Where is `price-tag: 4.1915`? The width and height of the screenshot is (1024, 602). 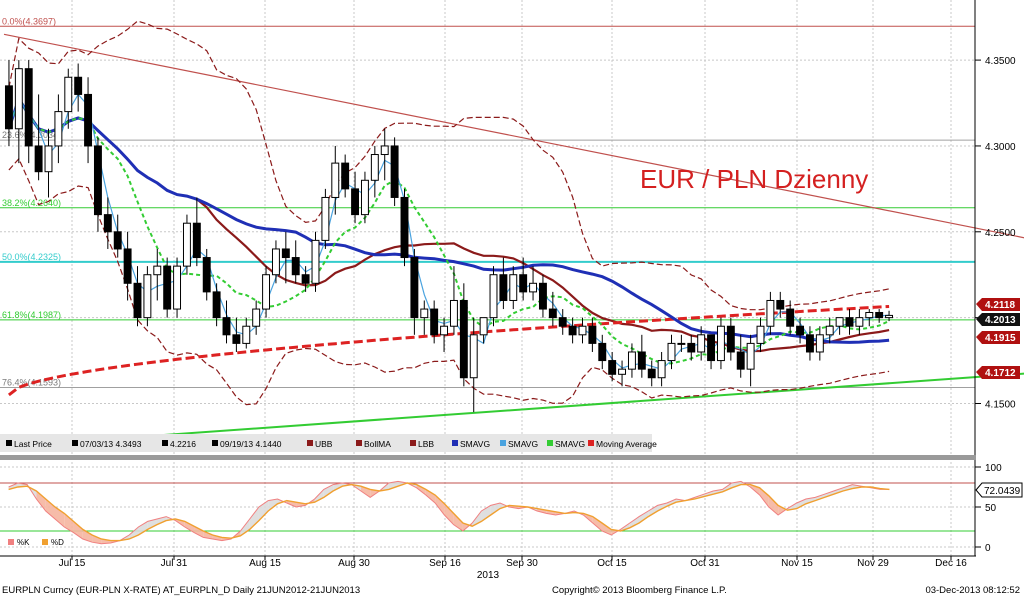
price-tag: 4.1915 is located at coordinates (998, 337).